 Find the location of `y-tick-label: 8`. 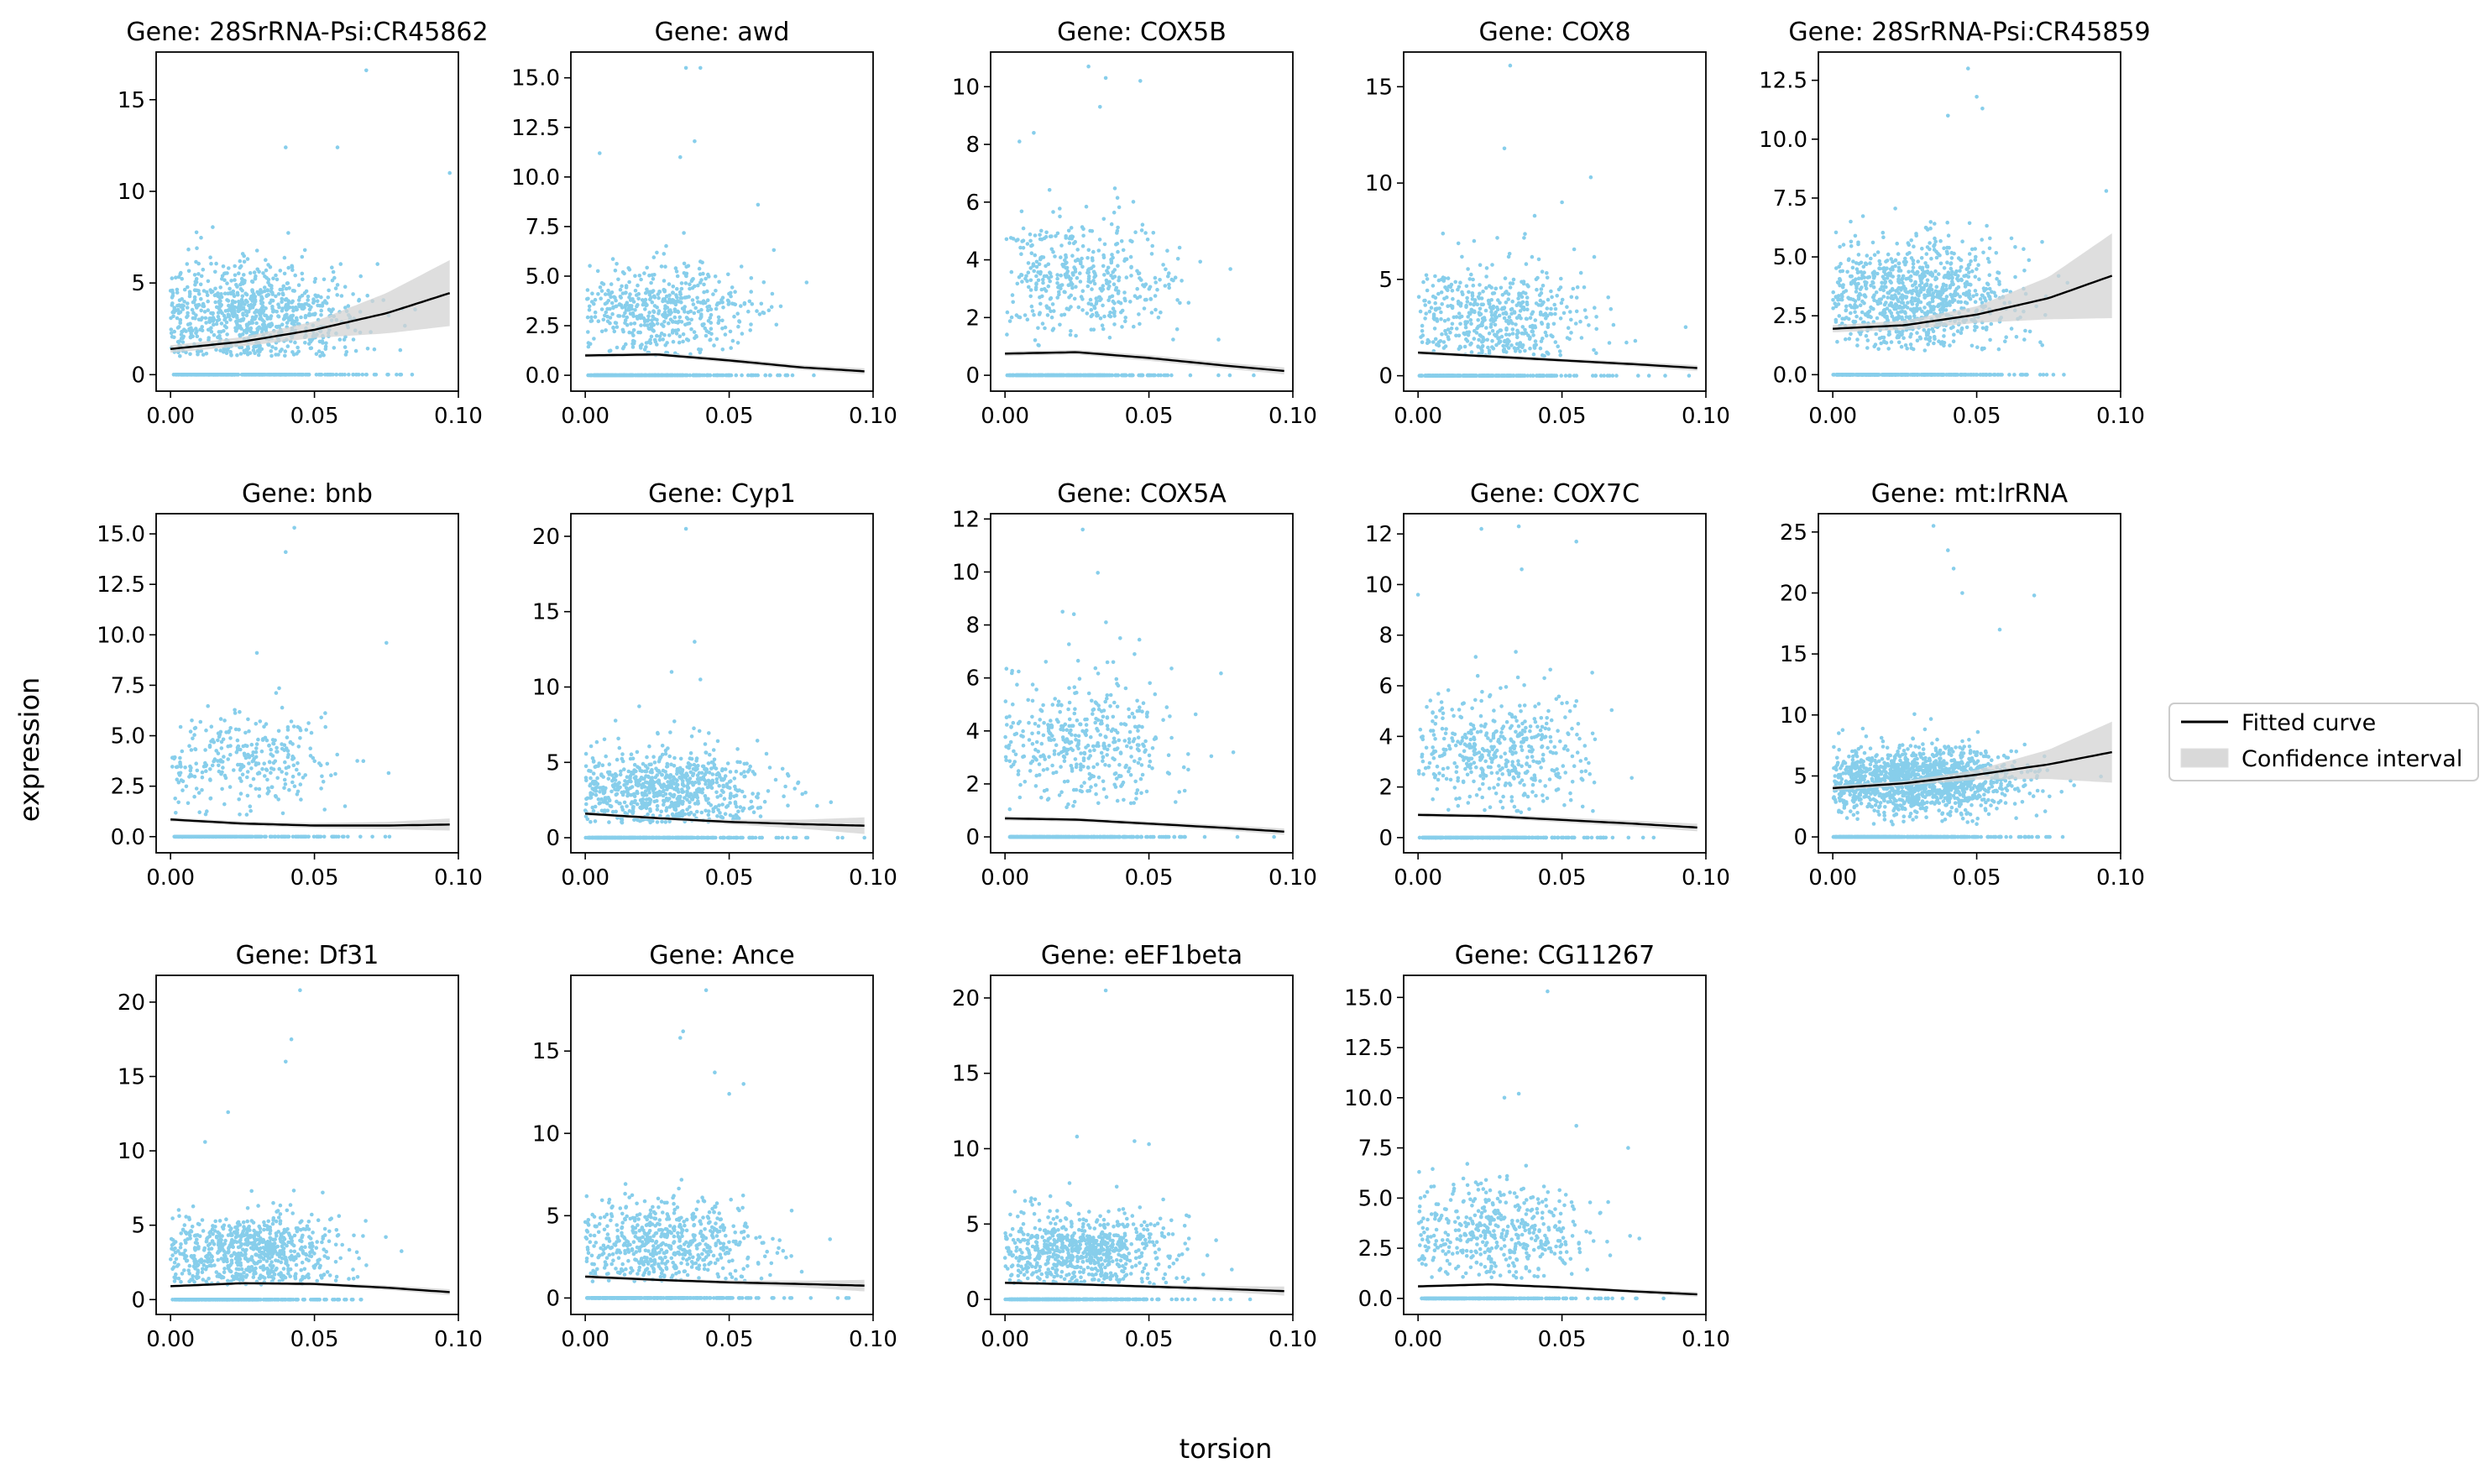

y-tick-label: 8 is located at coordinates (972, 145).